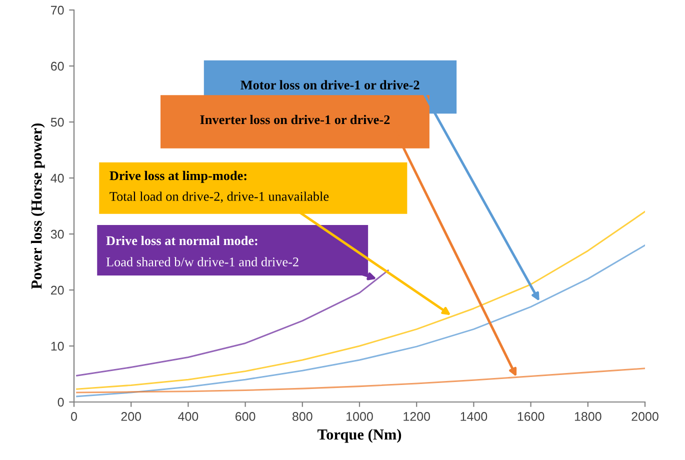  What do you see at coordinates (57, 290) in the screenshot?
I see `y-tick-label: 20` at bounding box center [57, 290].